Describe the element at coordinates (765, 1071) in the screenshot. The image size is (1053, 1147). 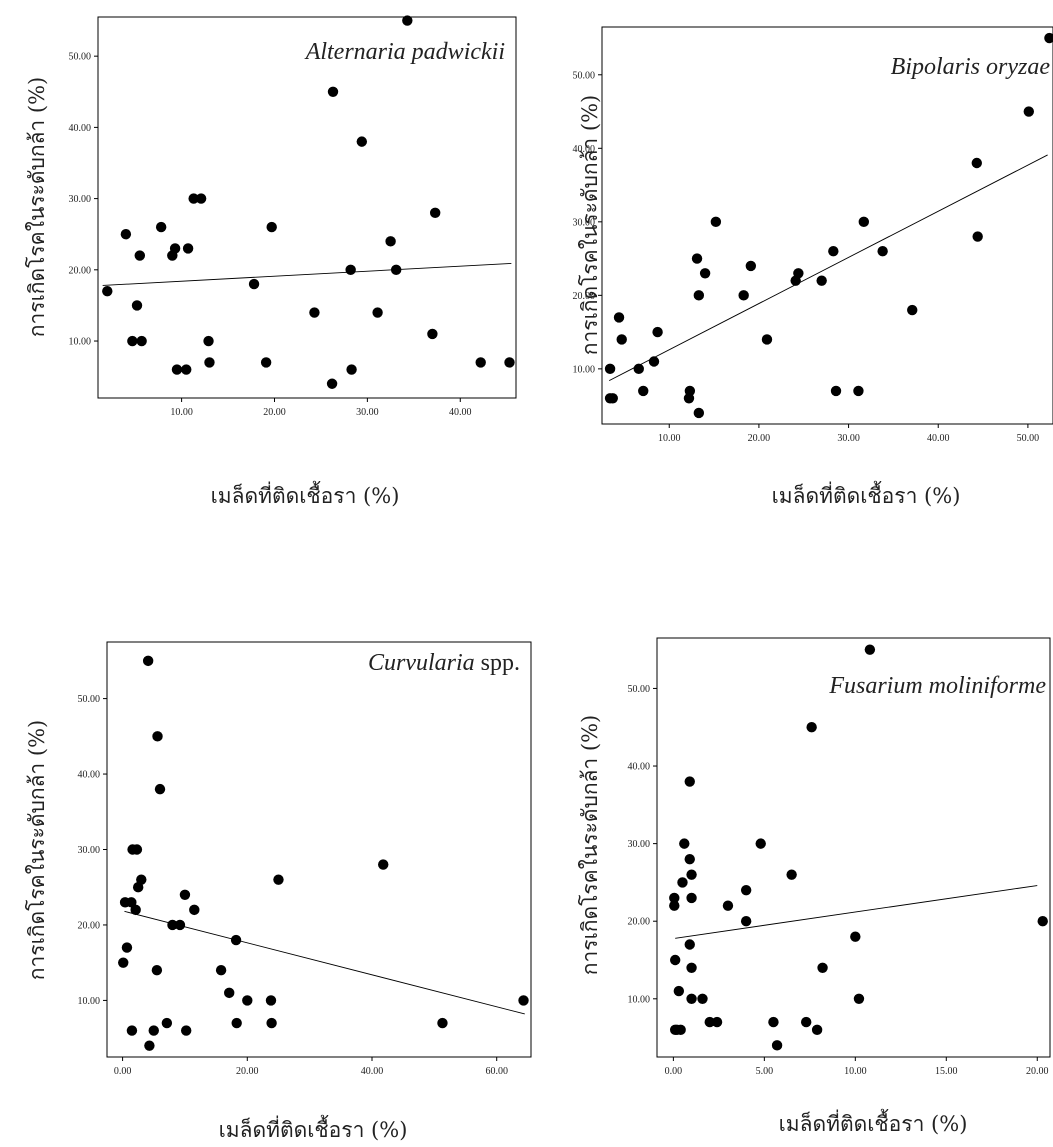
I see `x-tick-label: 5.00` at that location.